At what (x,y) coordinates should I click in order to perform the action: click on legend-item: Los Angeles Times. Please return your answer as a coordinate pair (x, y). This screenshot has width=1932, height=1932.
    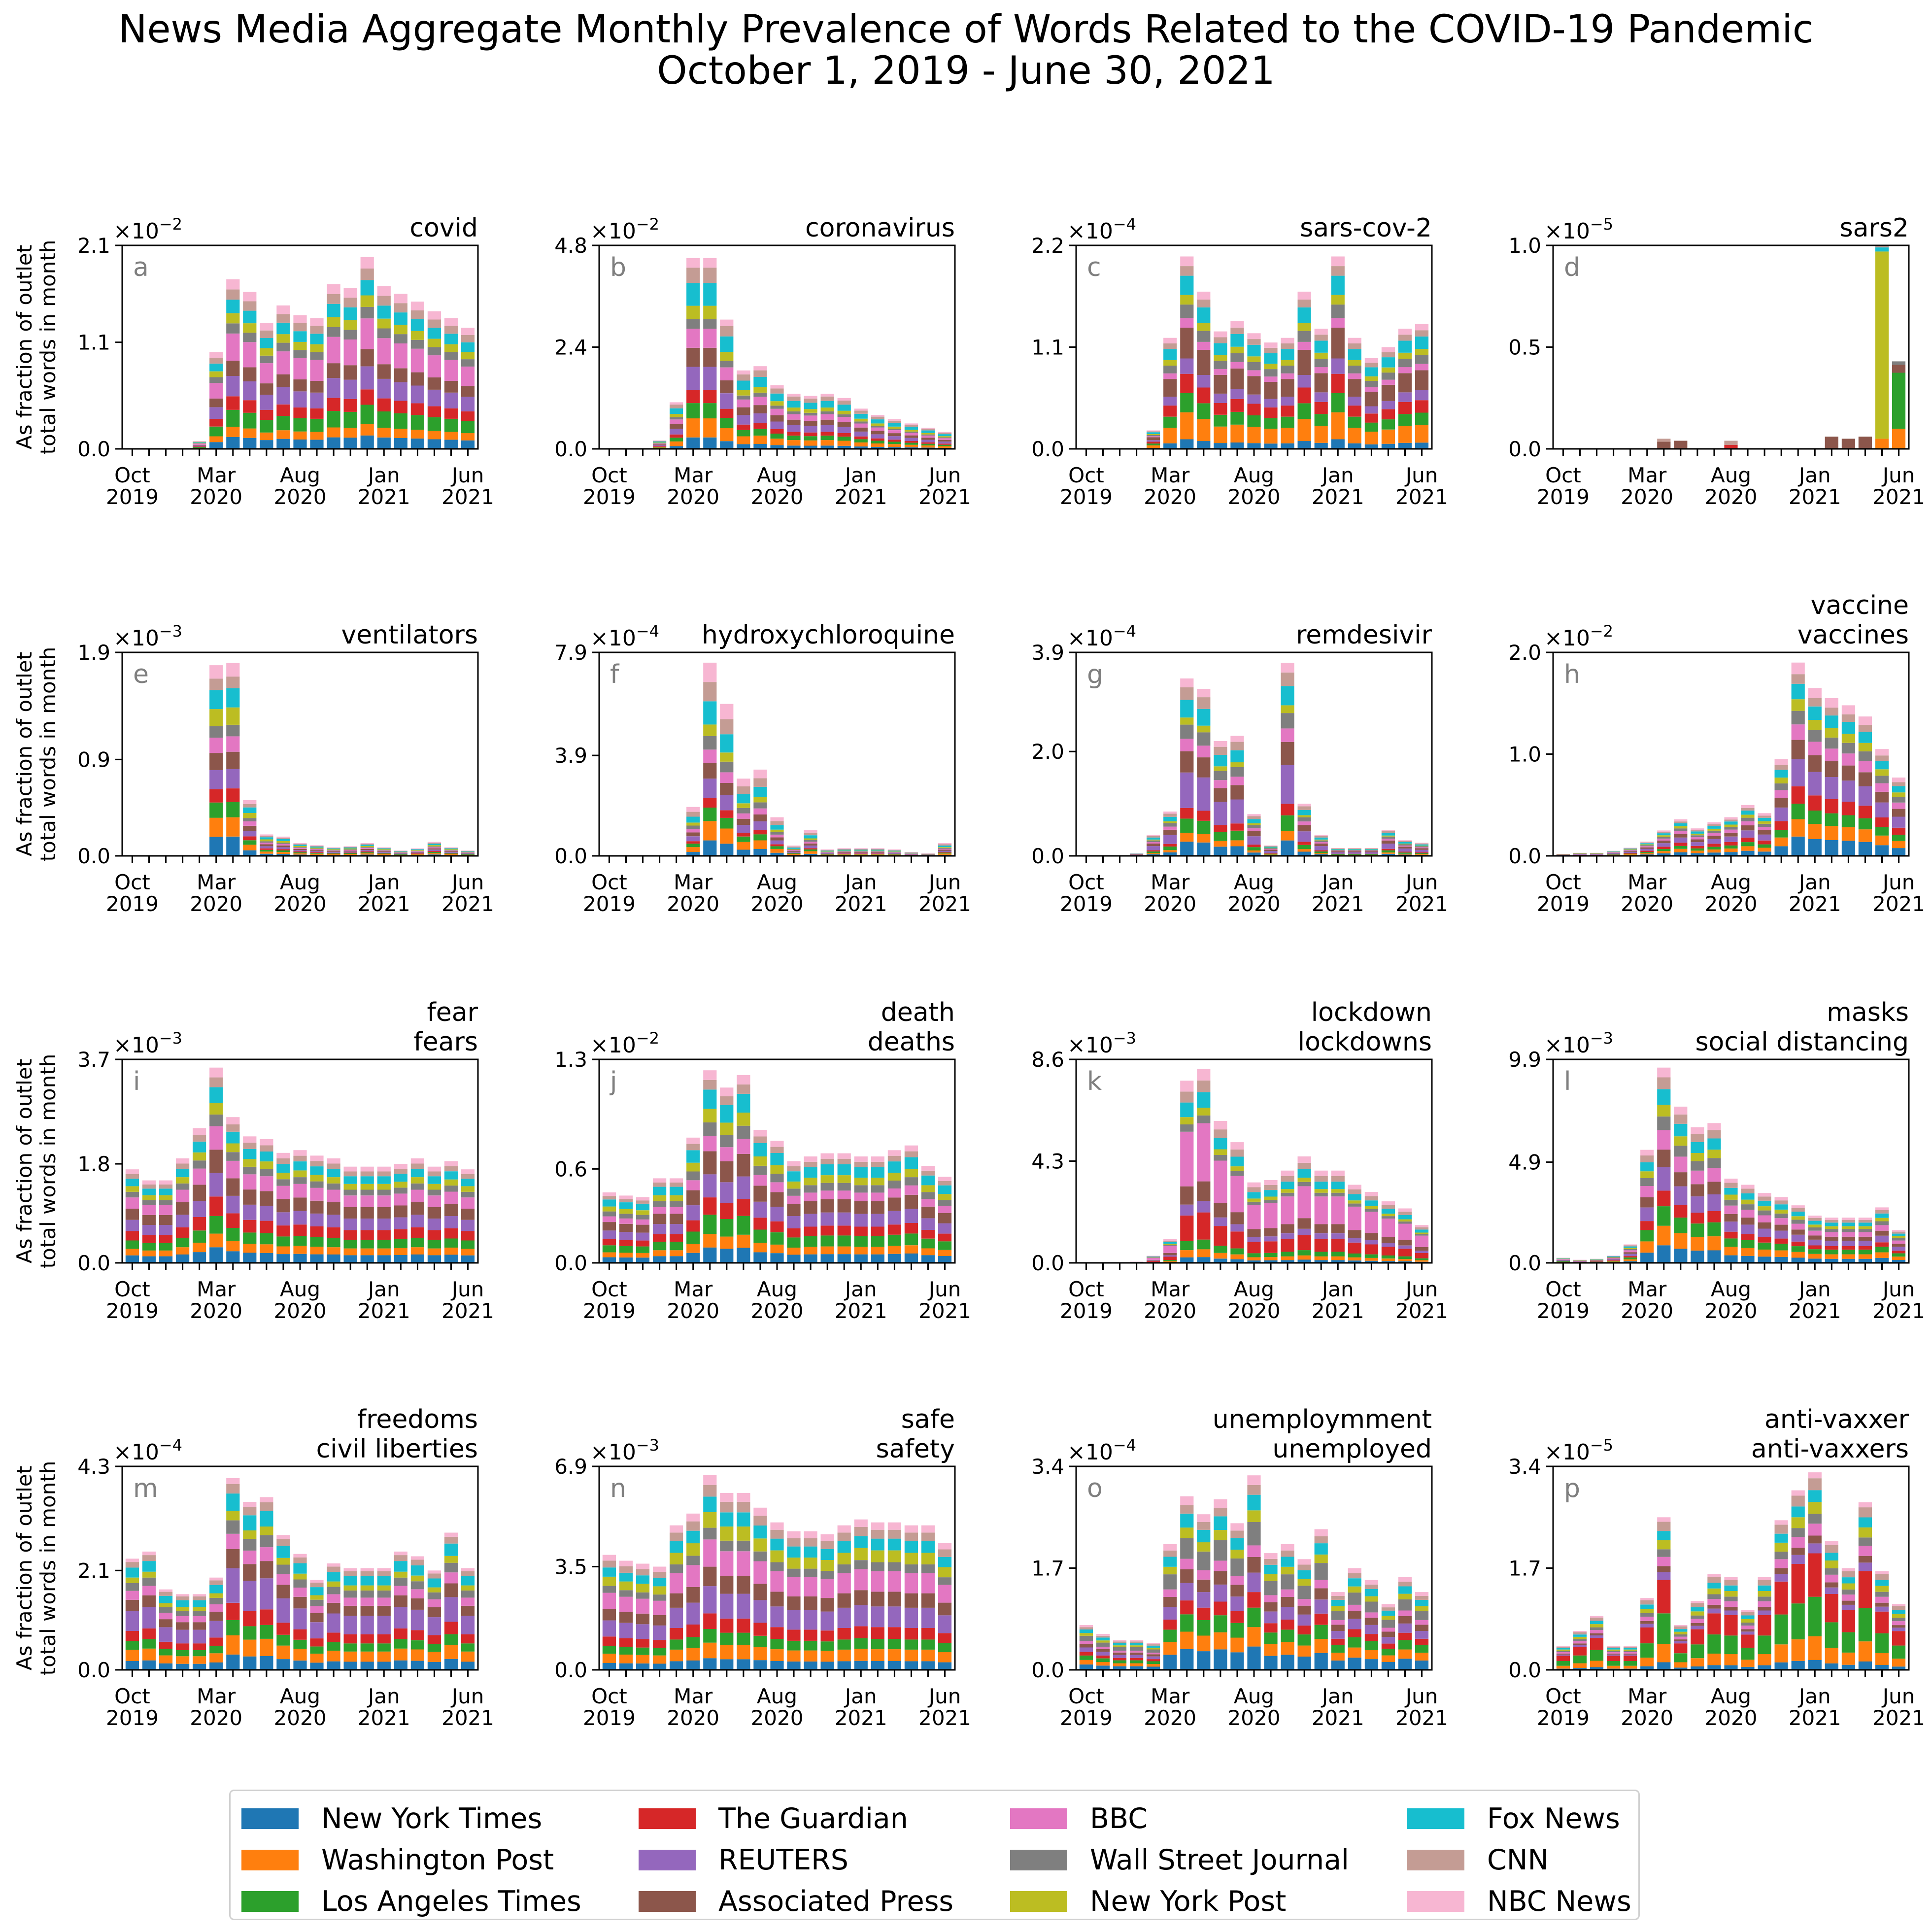
    Looking at the image, I should click on (411, 1902).